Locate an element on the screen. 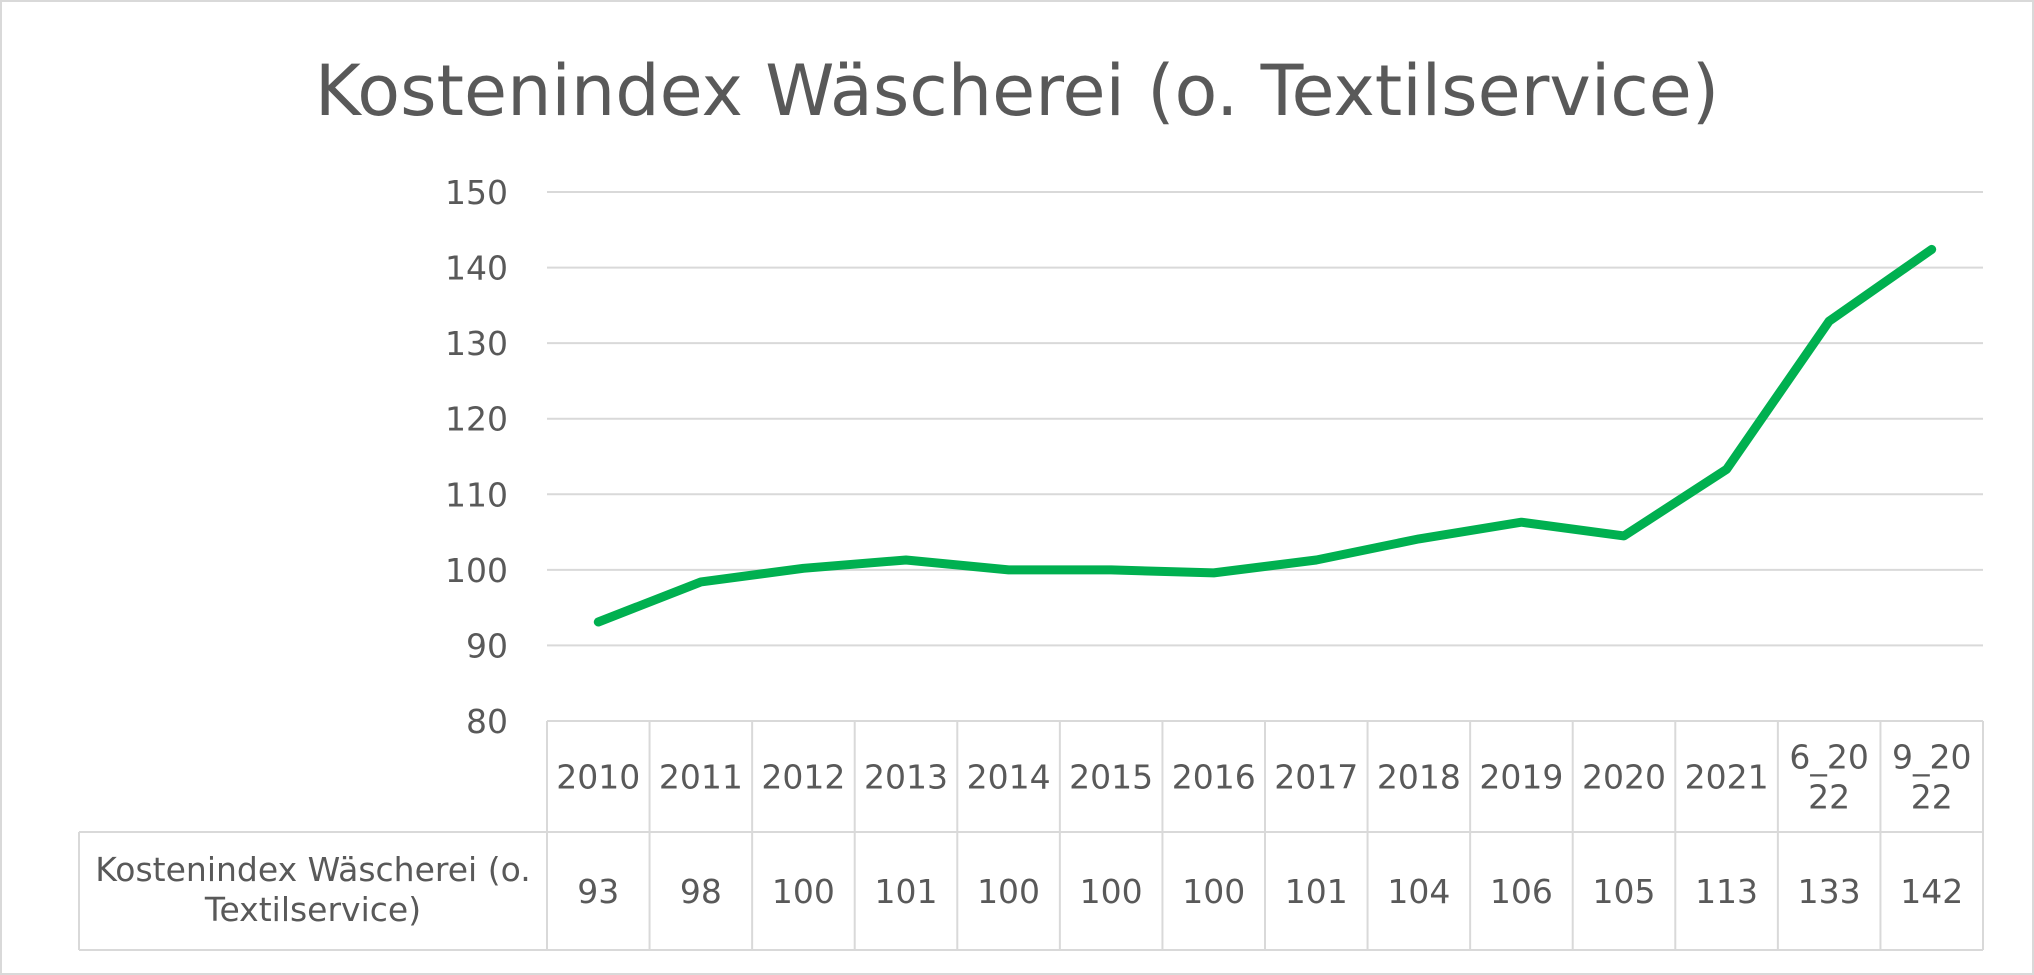 This screenshot has height=975, width=2034. data-label: 98 is located at coordinates (701, 891).